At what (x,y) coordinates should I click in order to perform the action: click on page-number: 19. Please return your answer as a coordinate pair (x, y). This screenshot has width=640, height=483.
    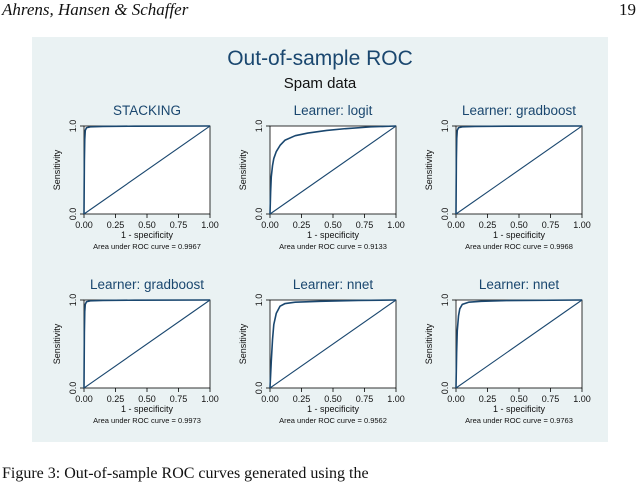
    Looking at the image, I should click on (627, 9).